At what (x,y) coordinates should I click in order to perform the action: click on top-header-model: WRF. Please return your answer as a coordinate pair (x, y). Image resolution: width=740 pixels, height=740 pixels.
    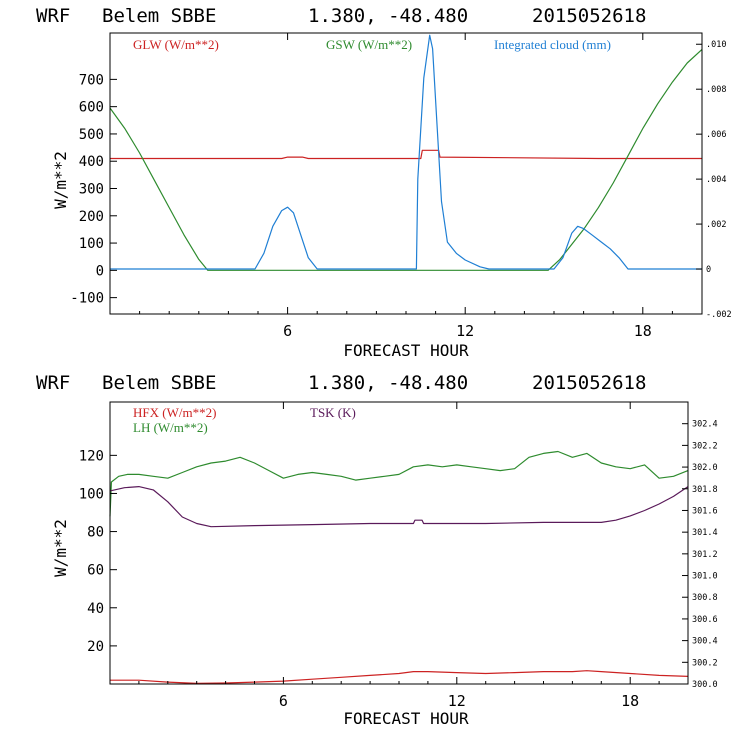
    Looking at the image, I should click on (53, 16).